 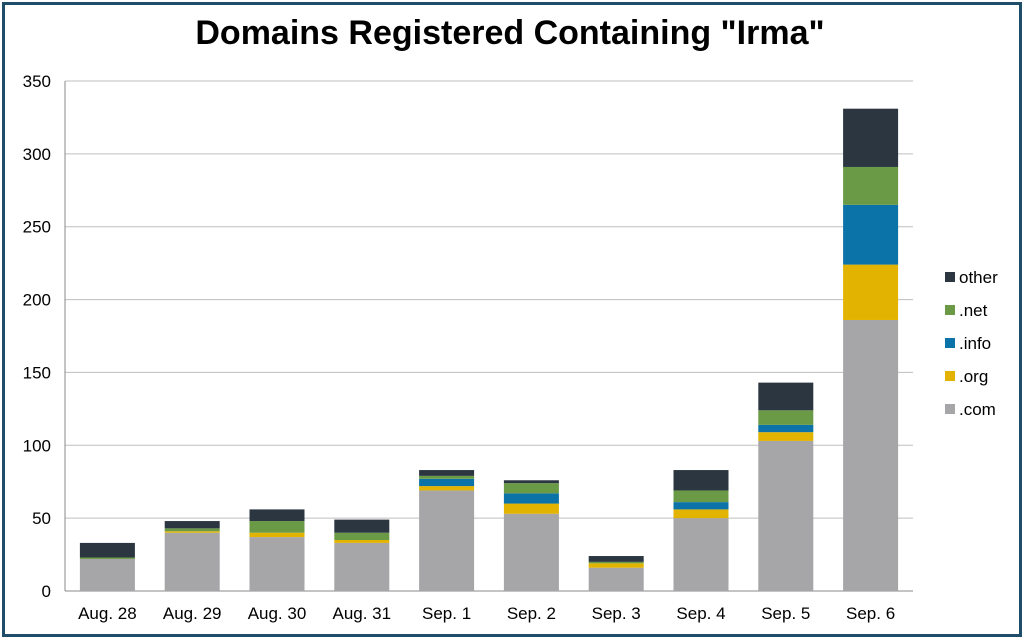 What do you see at coordinates (37, 445) in the screenshot?
I see `y-tick-label: 100` at bounding box center [37, 445].